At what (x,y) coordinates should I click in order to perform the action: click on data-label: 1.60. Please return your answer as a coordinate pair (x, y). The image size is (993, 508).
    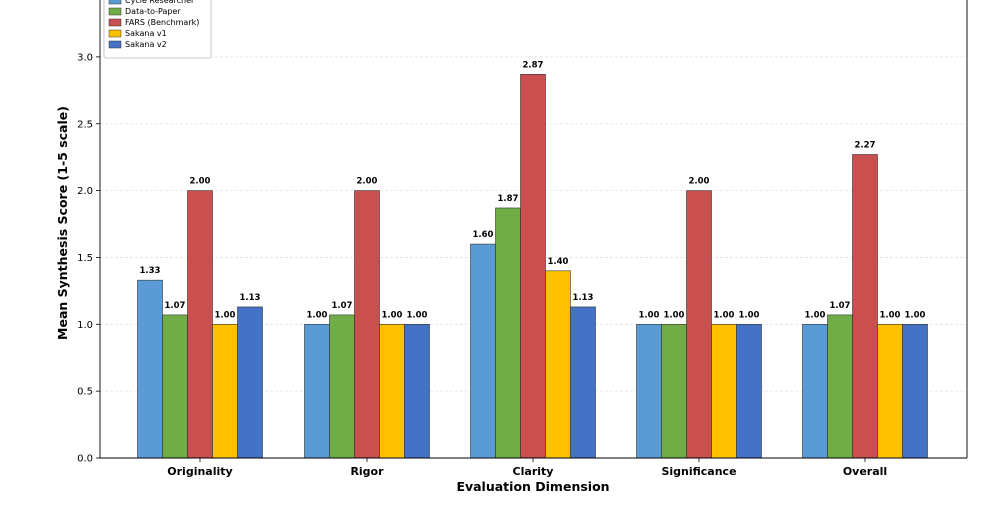
    Looking at the image, I should click on (483, 235).